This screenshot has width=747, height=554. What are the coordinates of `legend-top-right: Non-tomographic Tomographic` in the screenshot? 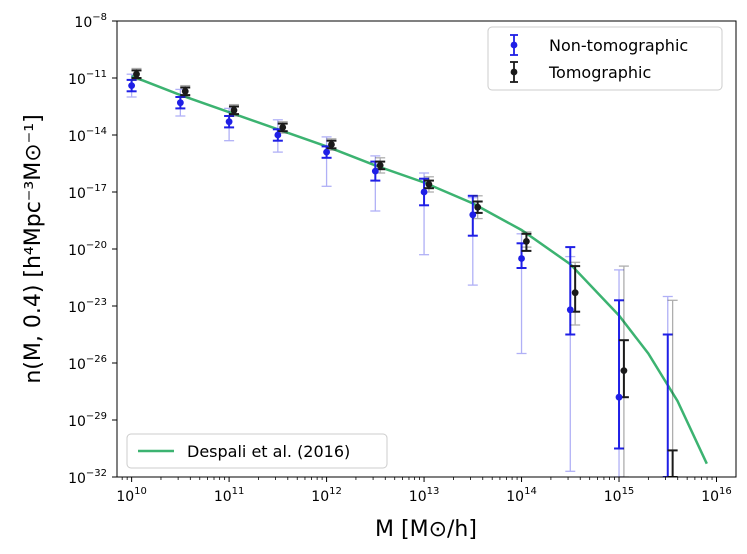 It's located at (605, 58).